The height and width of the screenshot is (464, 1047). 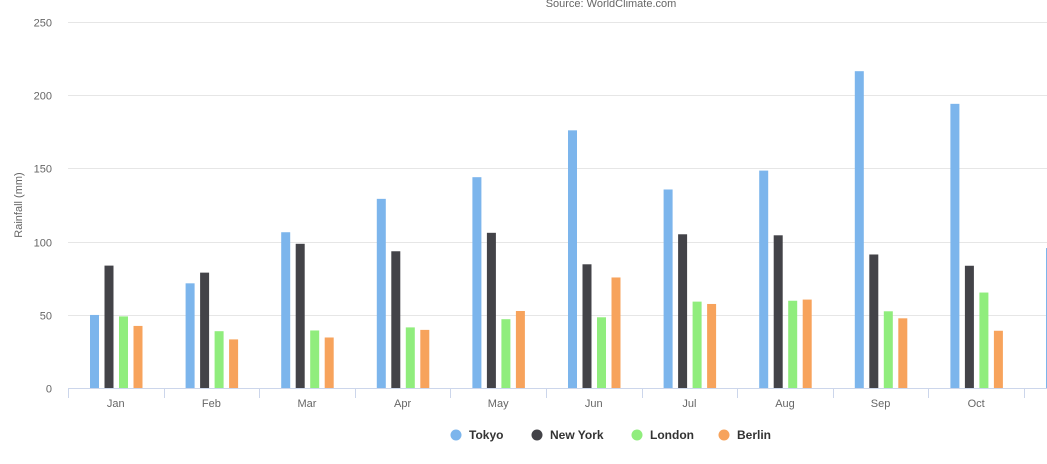 I want to click on legend-label: Tokyo, so click(x=486, y=435).